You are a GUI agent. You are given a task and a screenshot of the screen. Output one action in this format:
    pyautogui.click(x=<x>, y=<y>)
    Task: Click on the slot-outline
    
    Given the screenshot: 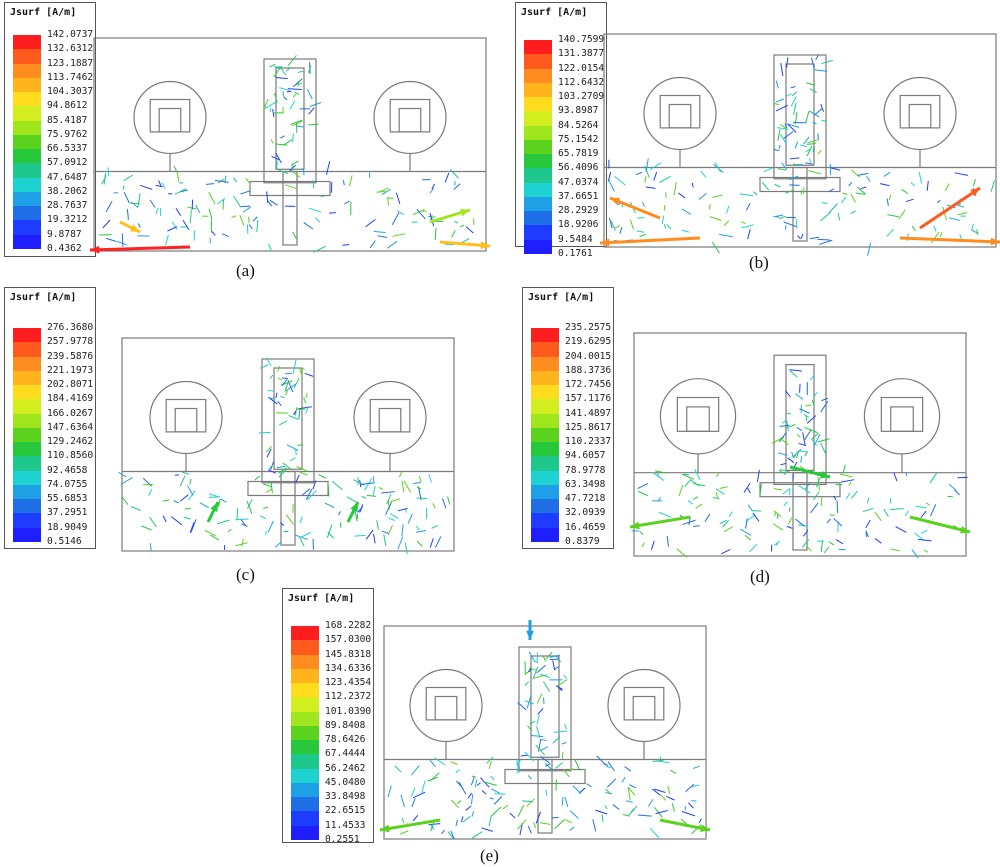 What is the action you would take?
    pyautogui.click(x=698, y=414)
    